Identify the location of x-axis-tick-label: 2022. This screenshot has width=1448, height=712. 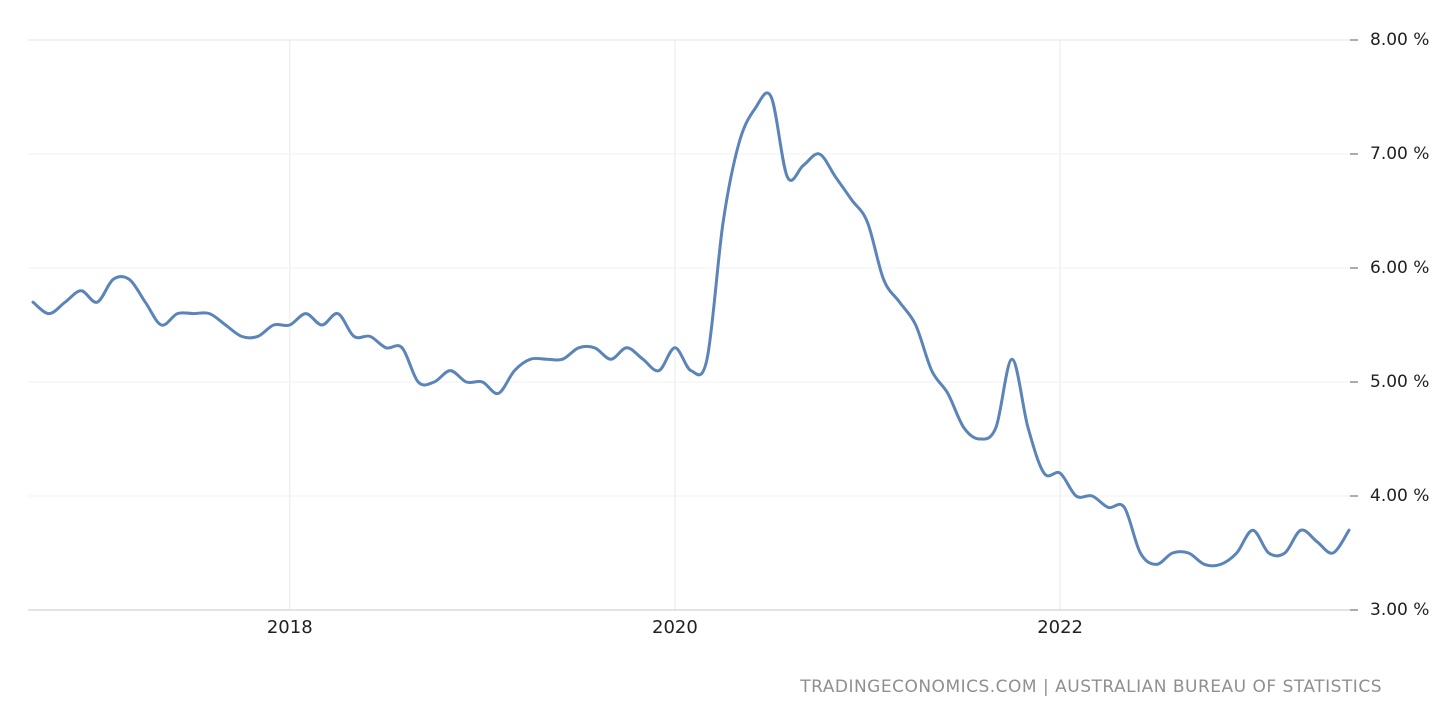
(1060, 627).